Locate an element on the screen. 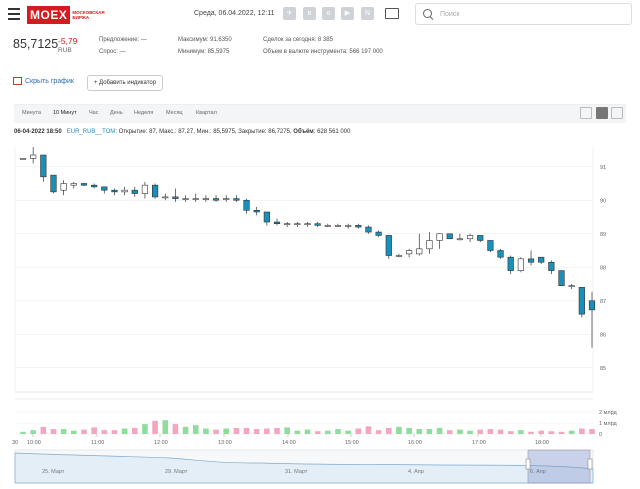  area-chart-icon is located at coordinates (617, 113).